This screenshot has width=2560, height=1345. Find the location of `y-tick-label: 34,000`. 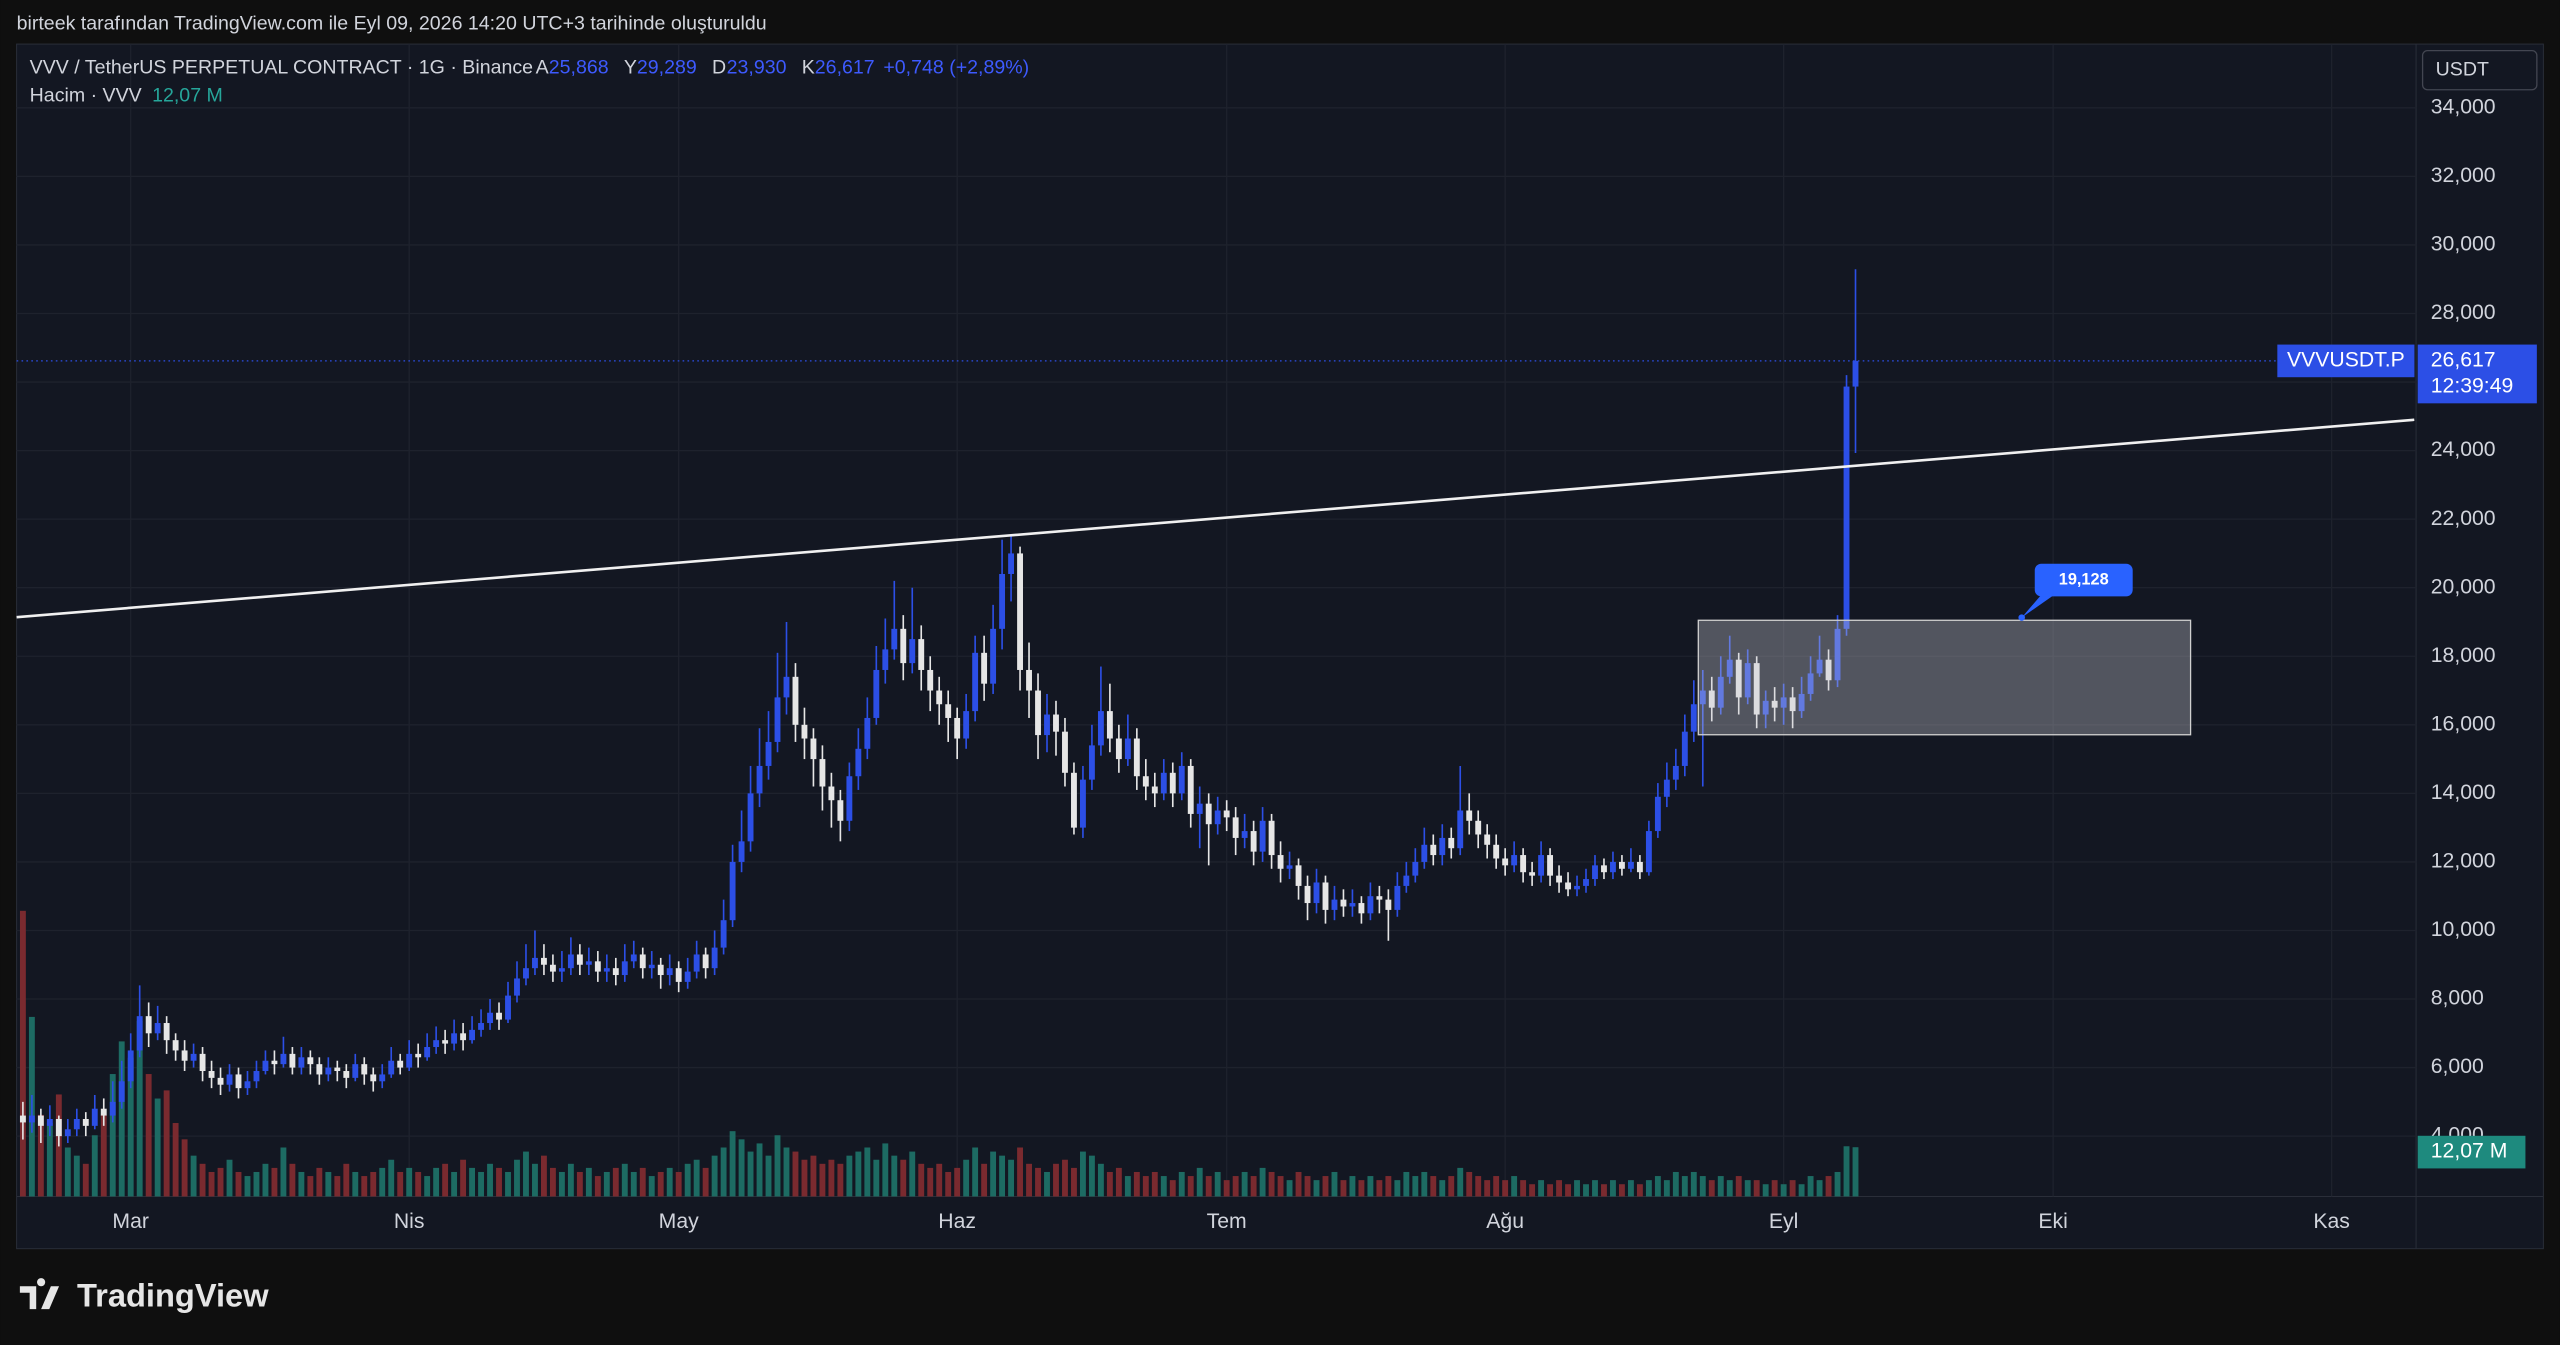

y-tick-label: 34,000 is located at coordinates (2463, 106).